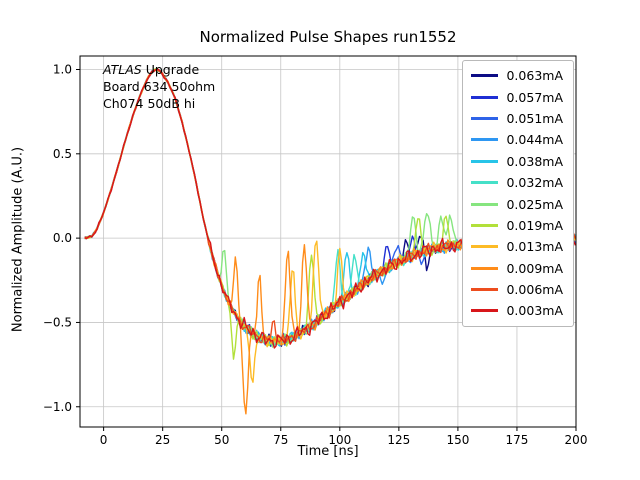  I want to click on legend-label: 0.032mA, so click(534, 183).